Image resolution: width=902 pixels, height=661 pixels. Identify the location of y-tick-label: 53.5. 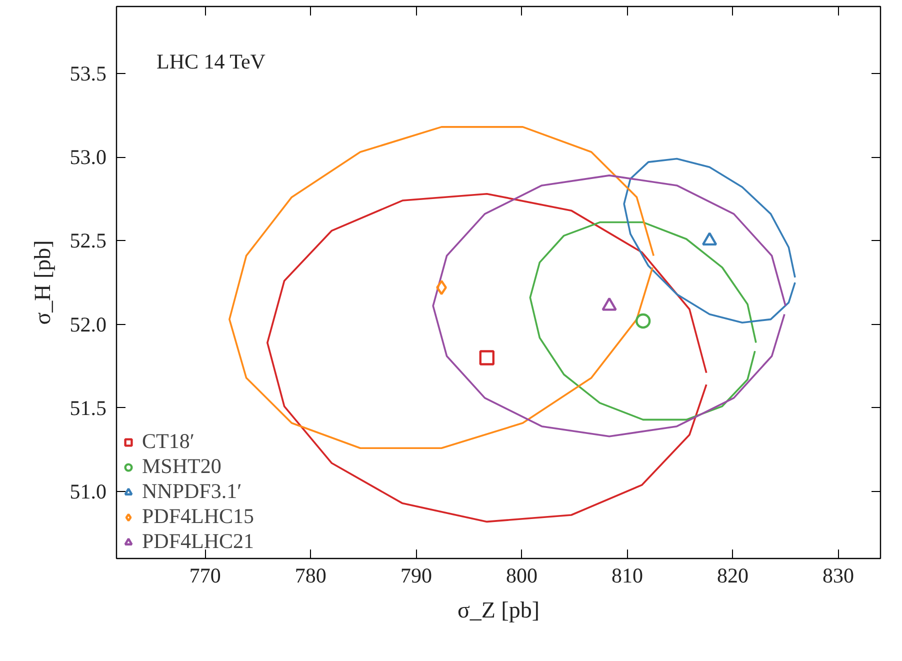
(88, 73).